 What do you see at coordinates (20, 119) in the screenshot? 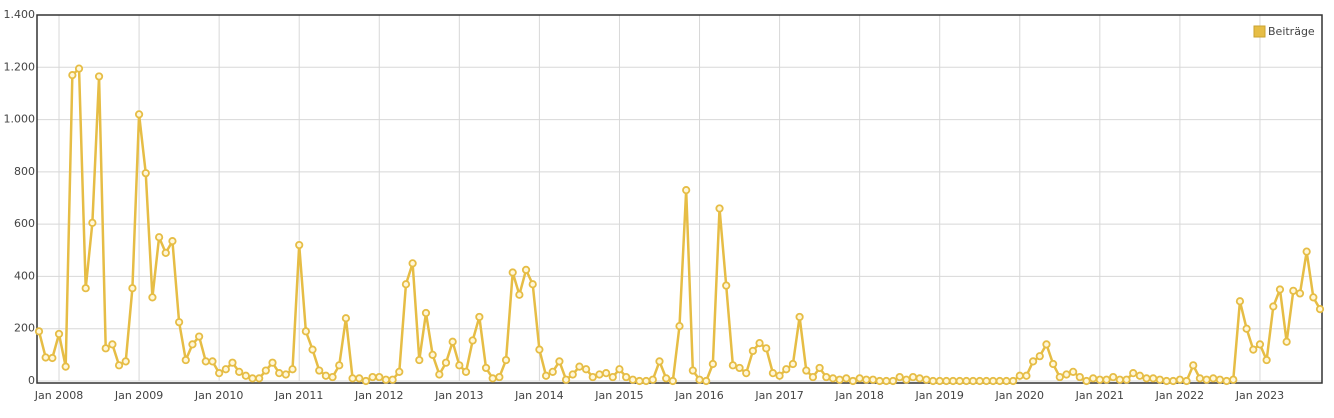
I see `y-tick-label: 1.000` at bounding box center [20, 119].